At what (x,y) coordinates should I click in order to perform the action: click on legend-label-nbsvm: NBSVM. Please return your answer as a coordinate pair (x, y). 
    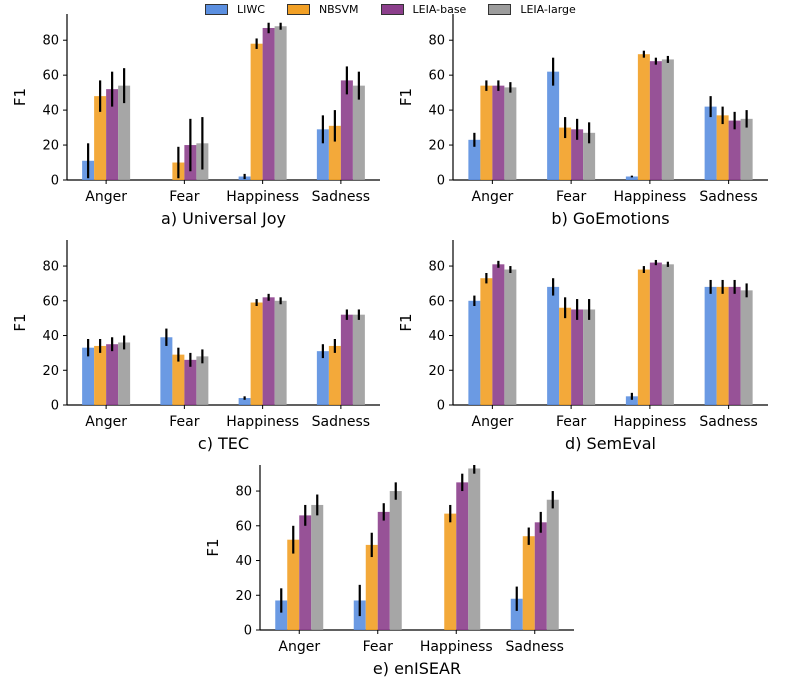
    Looking at the image, I should click on (338, 9).